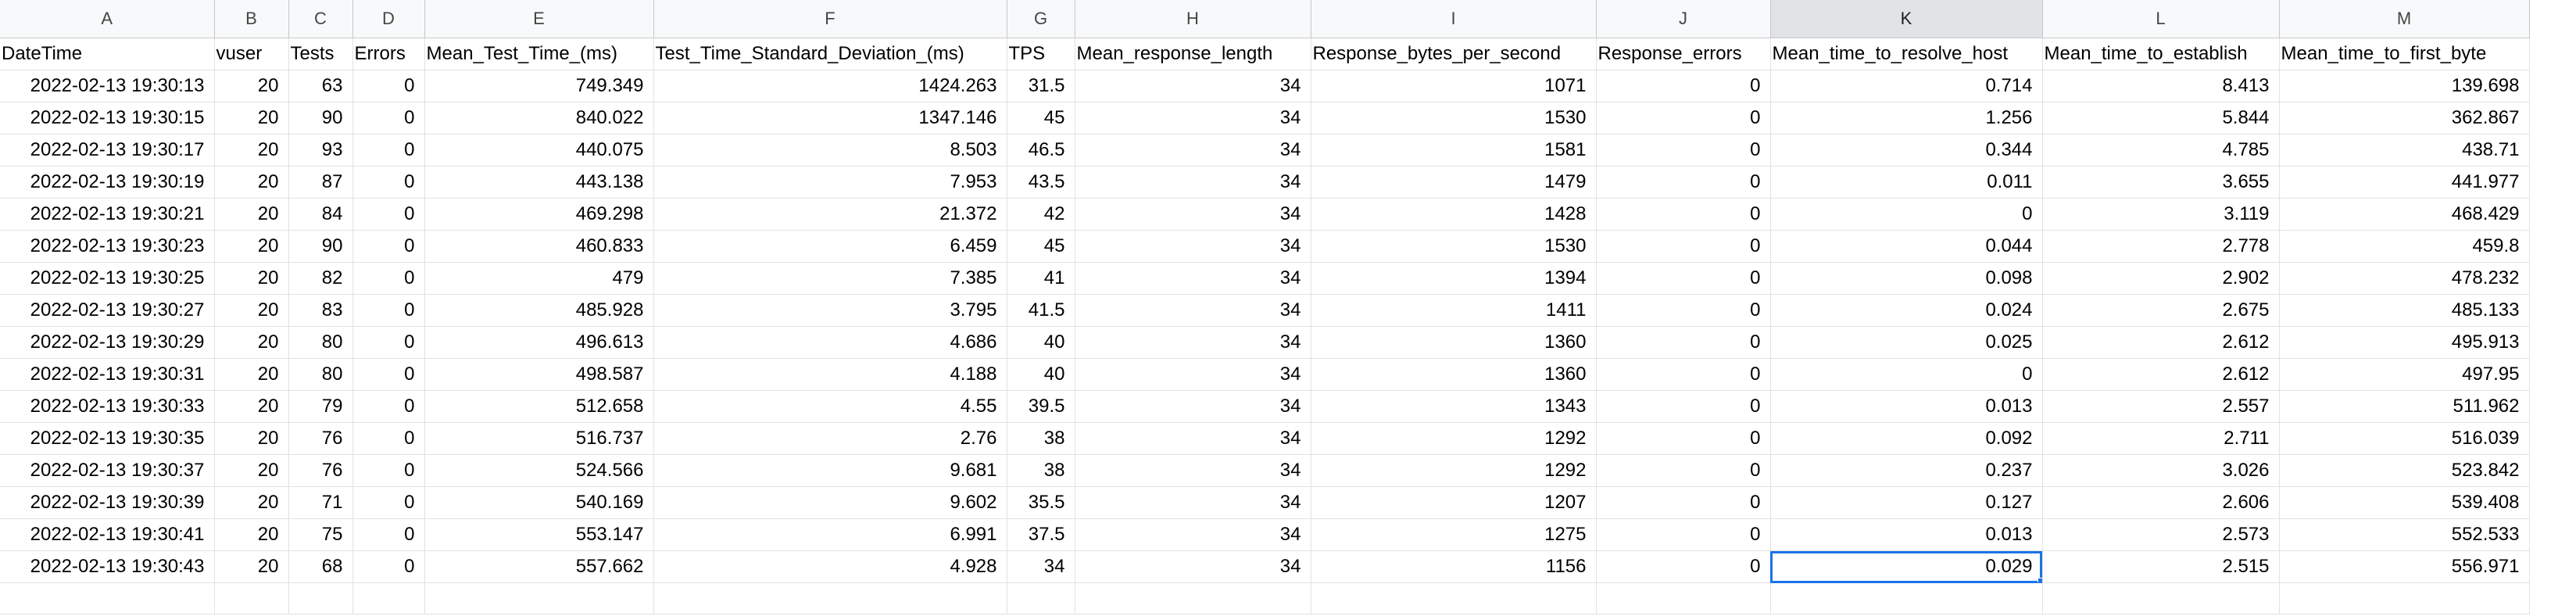 Image resolution: width=2576 pixels, height=616 pixels. Describe the element at coordinates (539, 54) in the screenshot. I see `field-header-cell: Mean_Test_Time_(ms)` at that location.